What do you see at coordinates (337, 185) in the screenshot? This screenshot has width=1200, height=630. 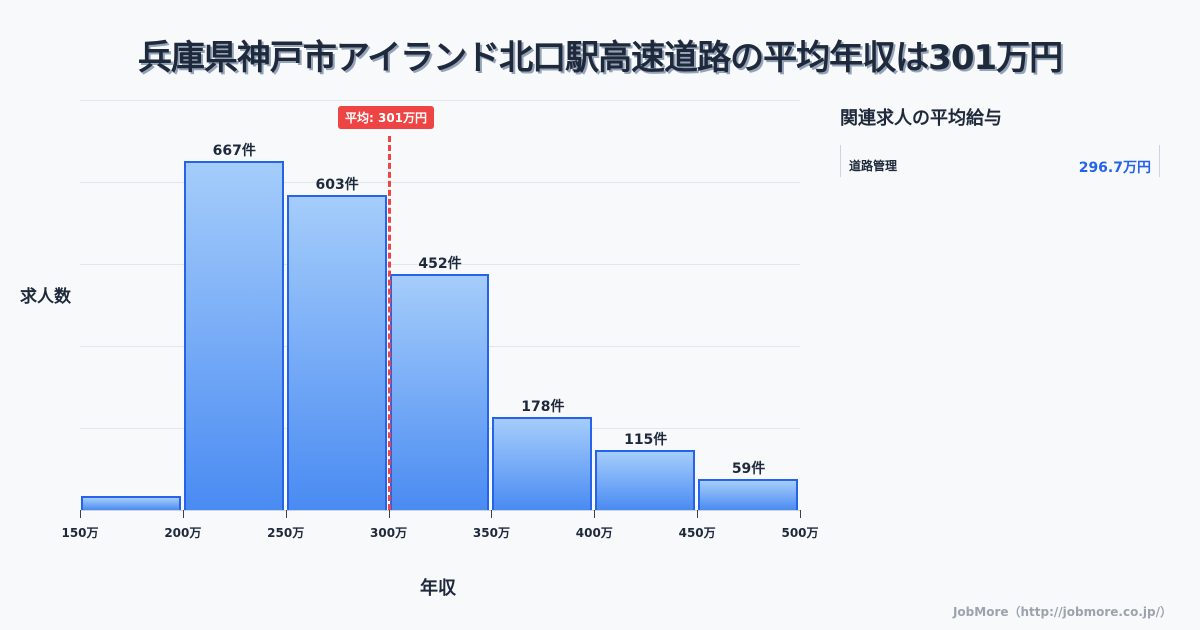 I see `bar-value-label: 603件` at bounding box center [337, 185].